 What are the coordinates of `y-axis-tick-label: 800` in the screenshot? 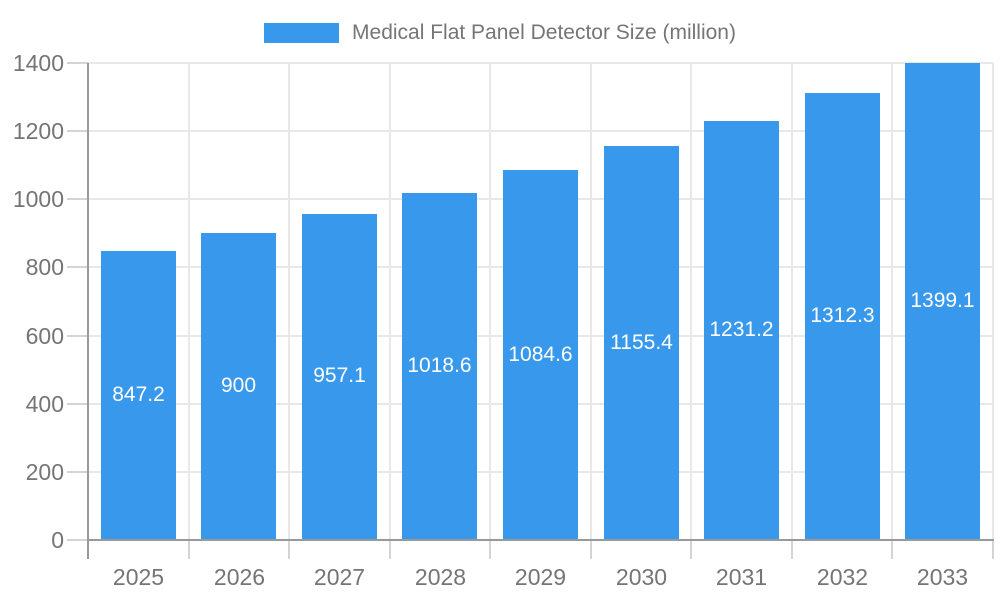 It's located at (44, 267).